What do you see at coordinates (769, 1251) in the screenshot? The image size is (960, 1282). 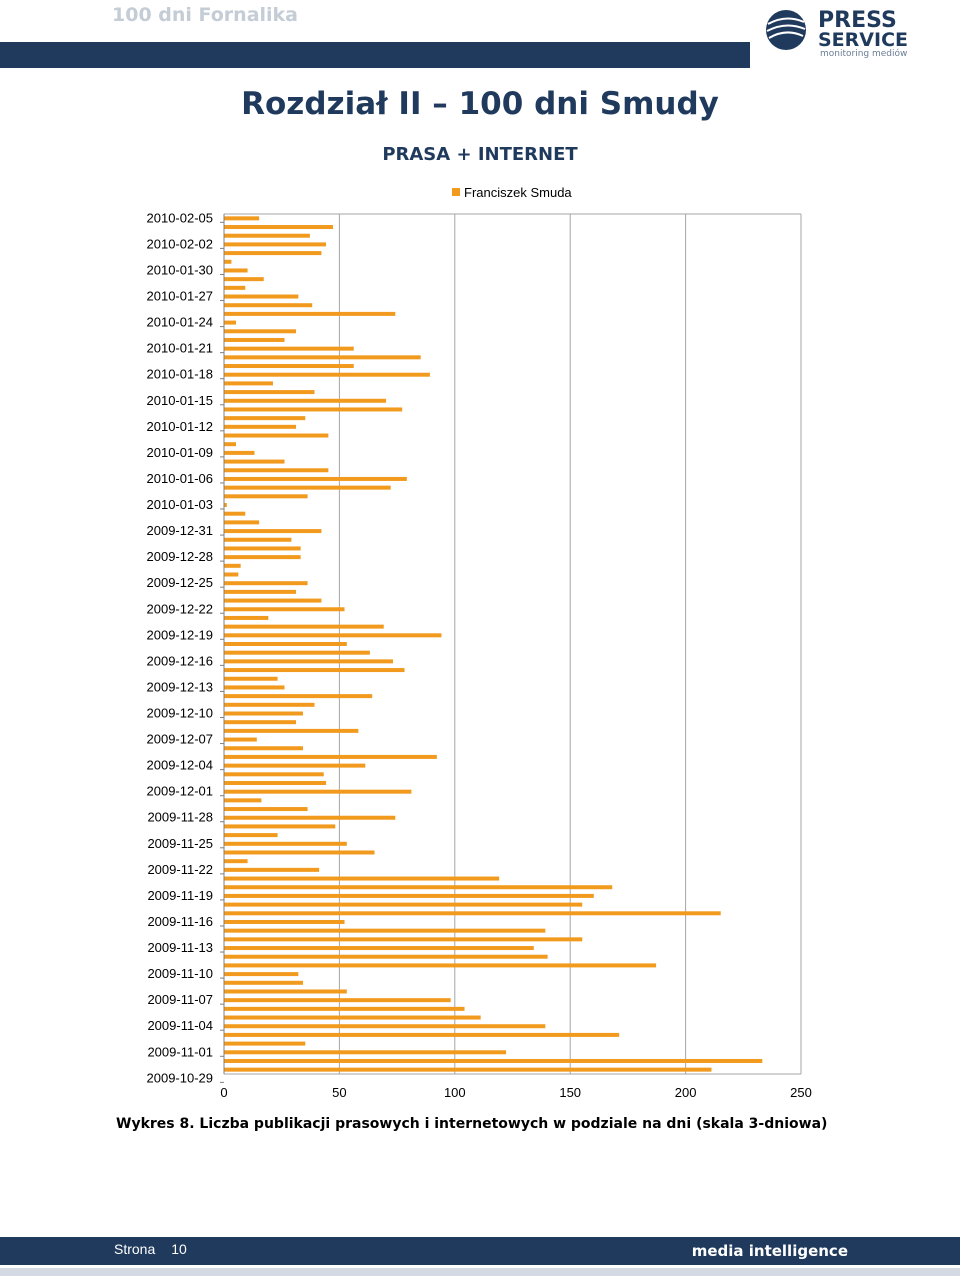 I see `footer-brand: media intelligence` at bounding box center [769, 1251].